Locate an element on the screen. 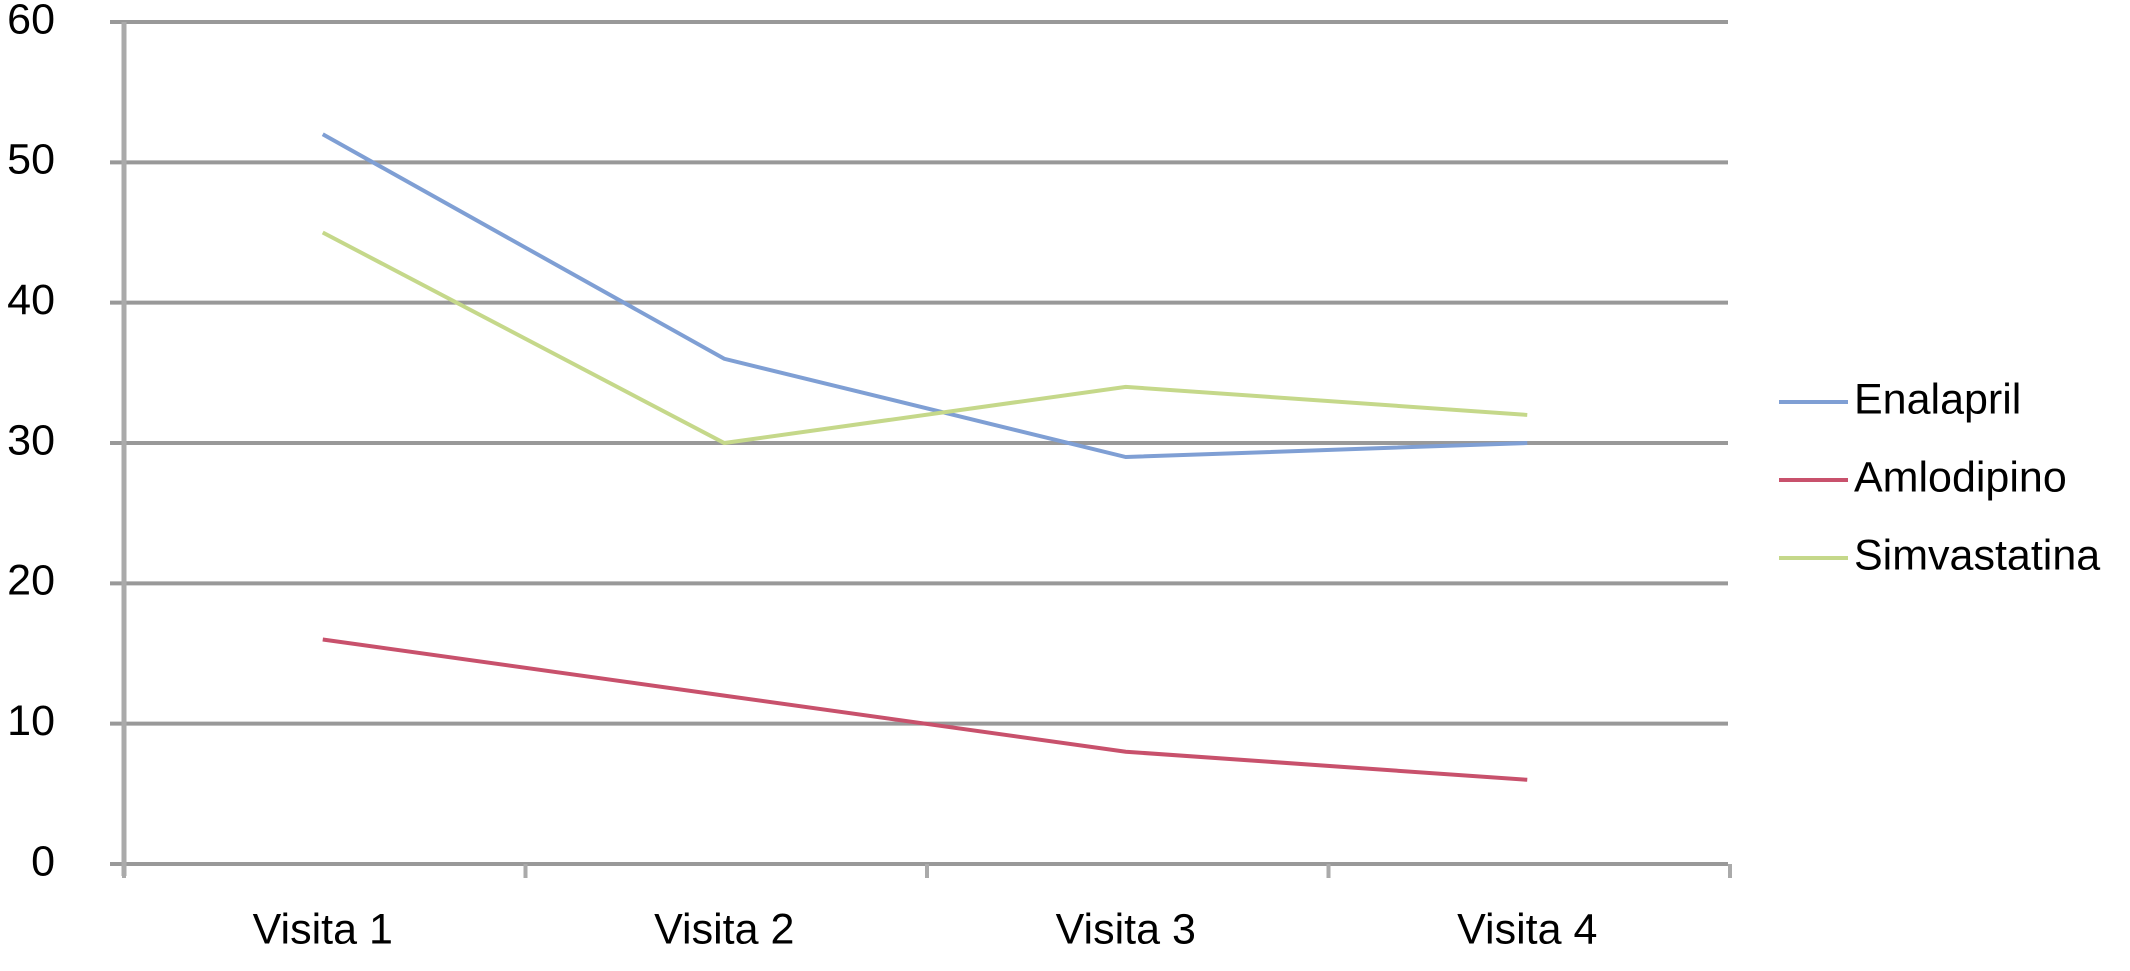 Image resolution: width=2130 pixels, height=971 pixels. legend-label: Enalapril is located at coordinates (1937, 399).